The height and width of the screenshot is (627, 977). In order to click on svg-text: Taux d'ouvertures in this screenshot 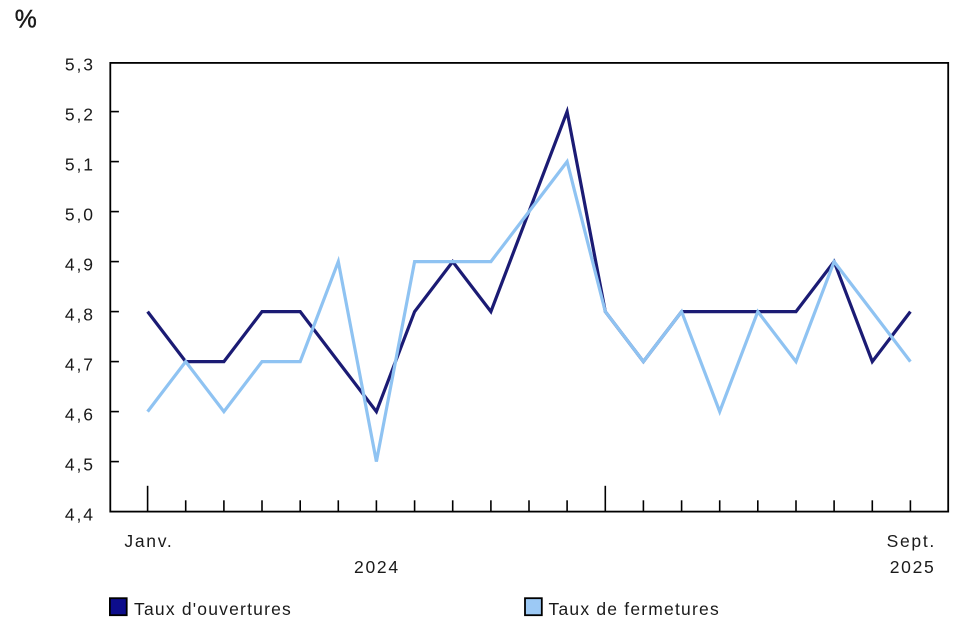, I will do `click(213, 609)`.